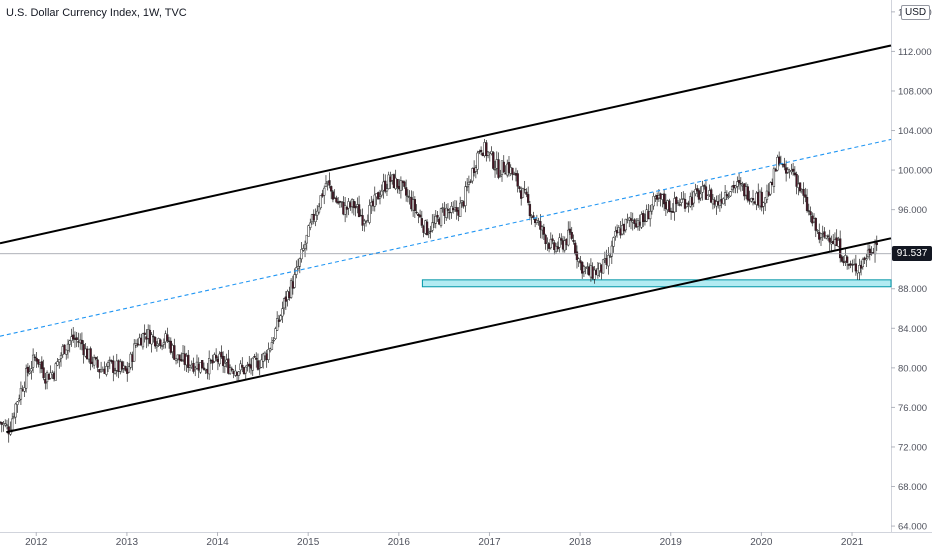  Describe the element at coordinates (915, 131) in the screenshot. I see `y-tick-label: 104.000` at that location.